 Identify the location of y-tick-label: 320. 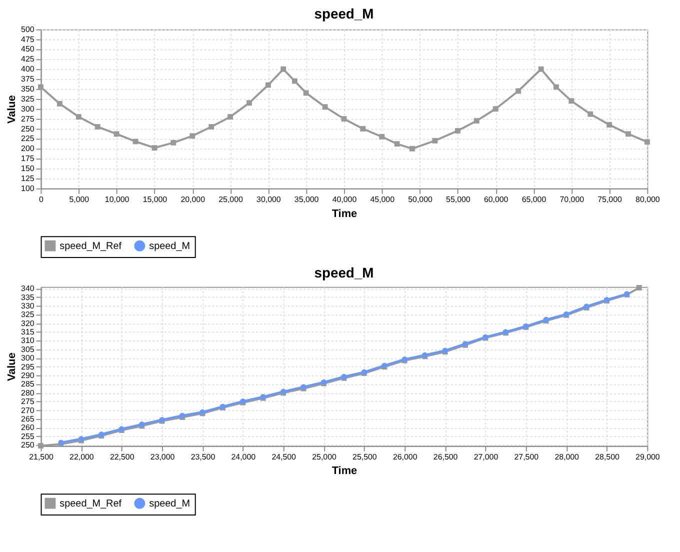
(28, 323).